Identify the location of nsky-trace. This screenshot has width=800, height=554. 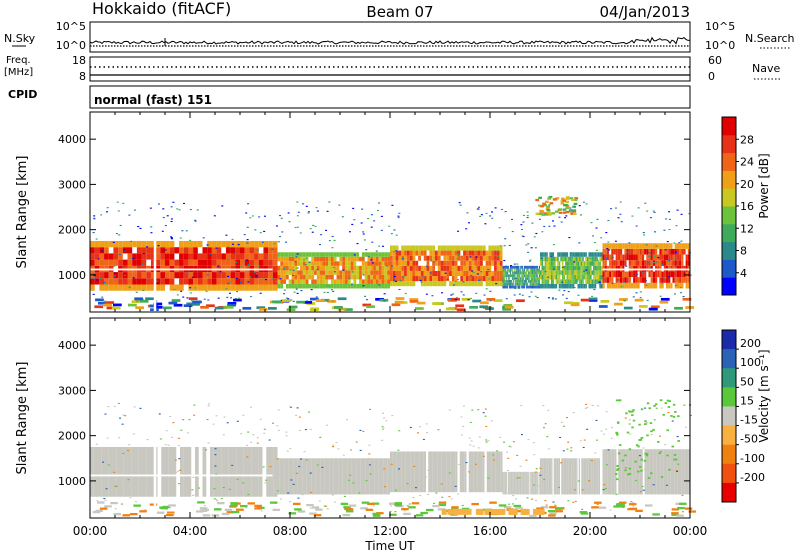
(390, 41).